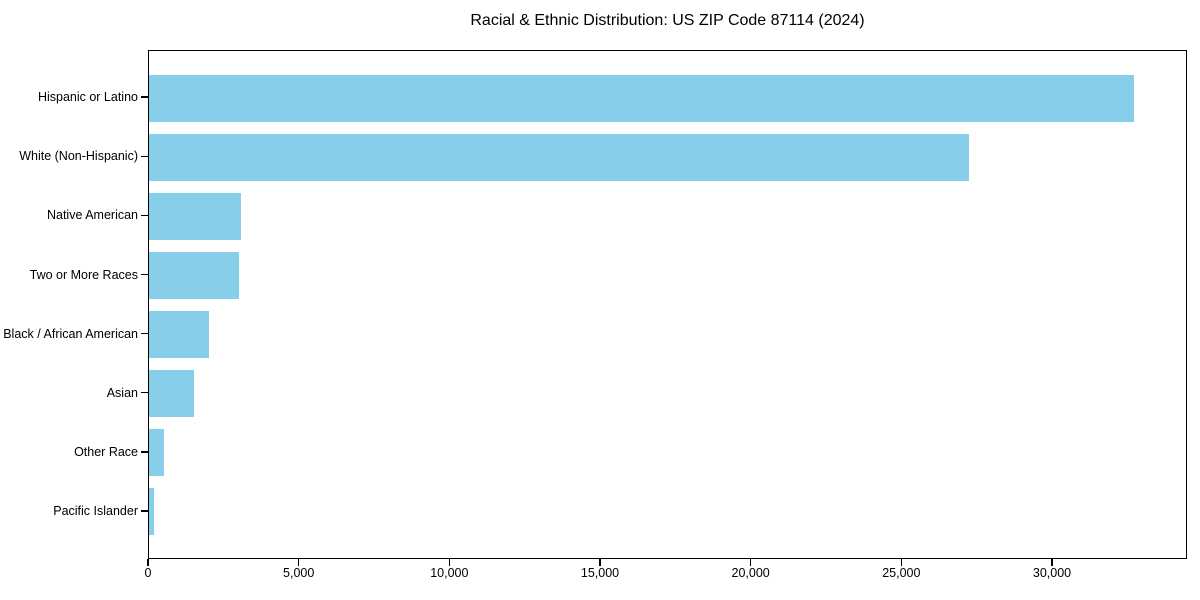 The image size is (1200, 600). I want to click on bar-pacific-islander, so click(151, 512).